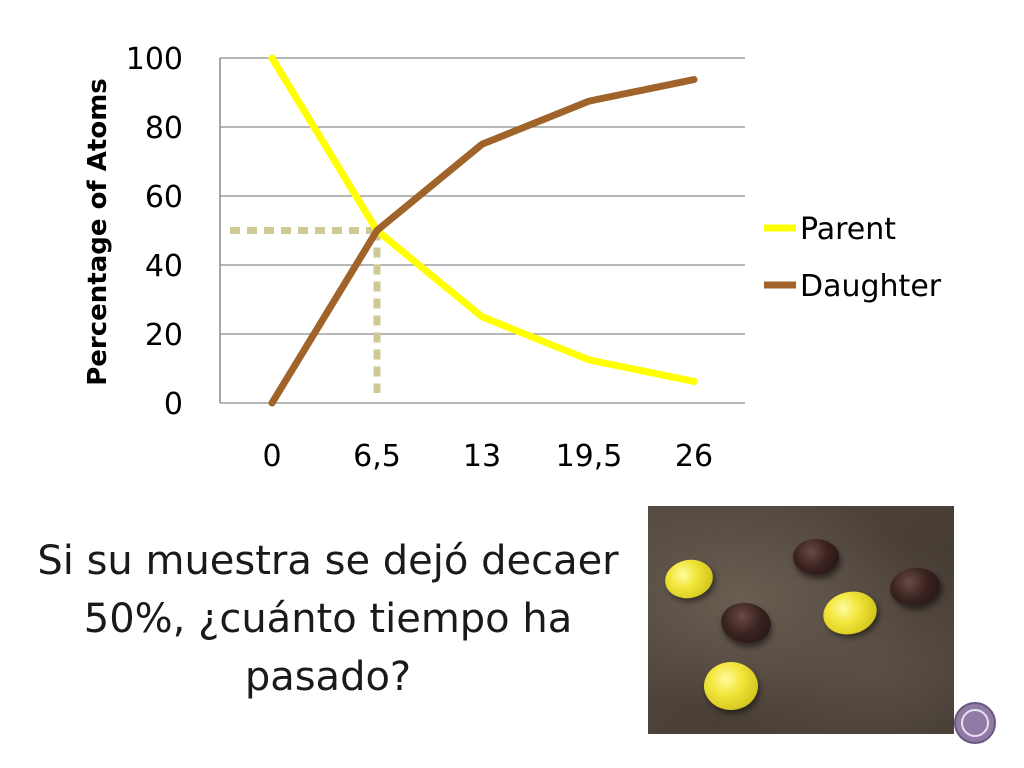  What do you see at coordinates (848, 229) in the screenshot?
I see `legend-label-parent: Parent` at bounding box center [848, 229].